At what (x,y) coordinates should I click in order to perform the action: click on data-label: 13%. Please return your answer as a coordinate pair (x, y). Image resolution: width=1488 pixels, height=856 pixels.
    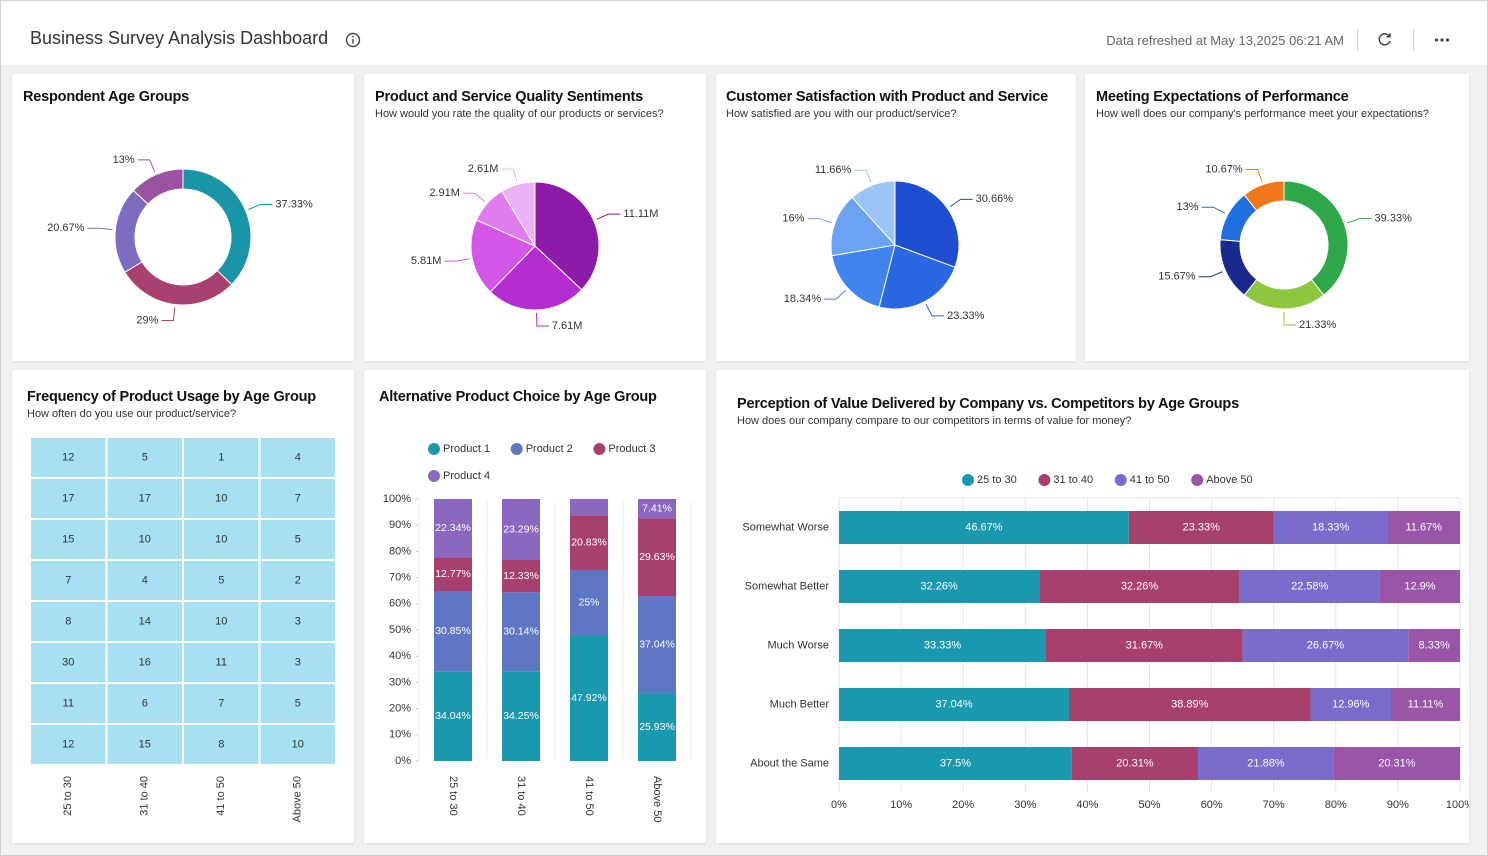
    Looking at the image, I should click on (124, 160).